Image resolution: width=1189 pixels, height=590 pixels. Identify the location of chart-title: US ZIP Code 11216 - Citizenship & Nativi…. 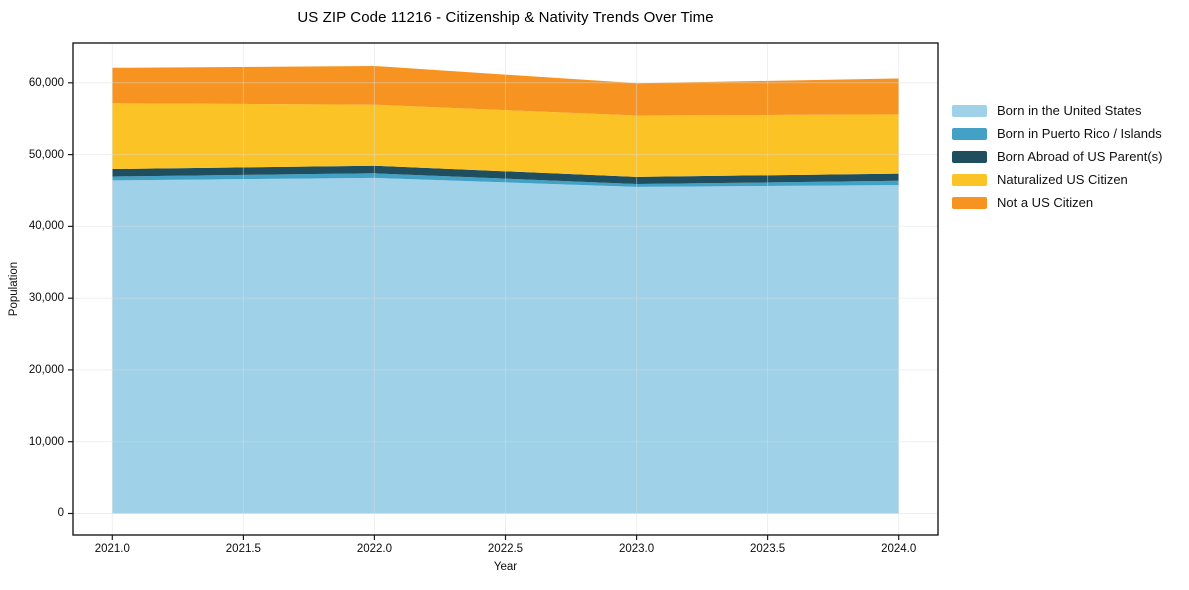
(505, 17).